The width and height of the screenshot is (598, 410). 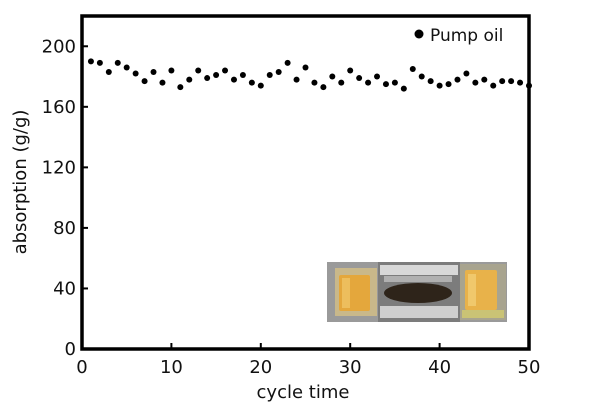 What do you see at coordinates (303, 392) in the screenshot?
I see `x-axis-label: cycle time` at bounding box center [303, 392].